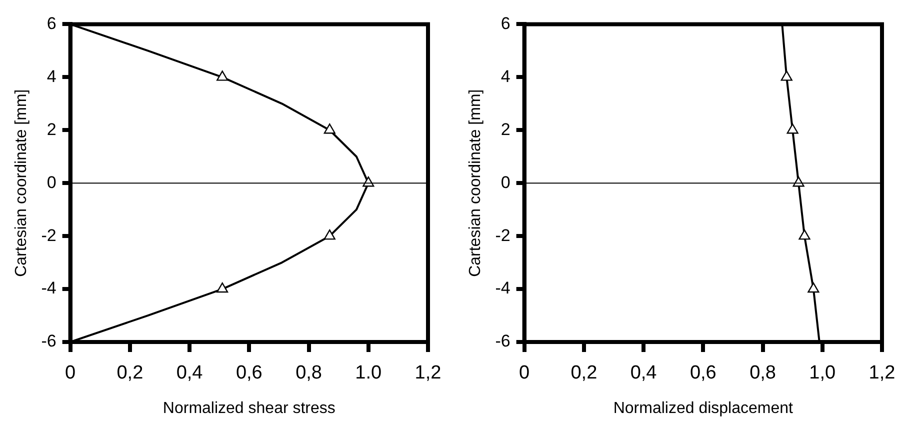  Describe the element at coordinates (703, 408) in the screenshot. I see `x-axis-title: Normalized displacement` at that location.